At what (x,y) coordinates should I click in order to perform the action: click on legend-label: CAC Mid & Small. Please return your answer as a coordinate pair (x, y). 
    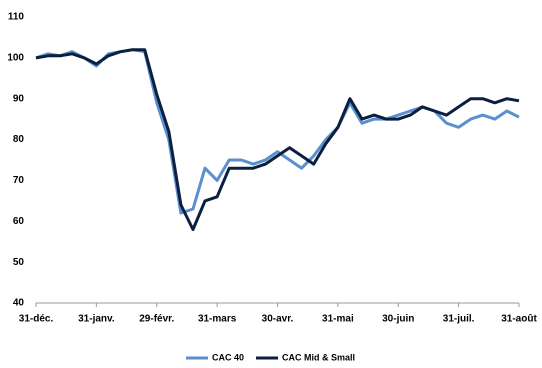
    Looking at the image, I should click on (318, 357).